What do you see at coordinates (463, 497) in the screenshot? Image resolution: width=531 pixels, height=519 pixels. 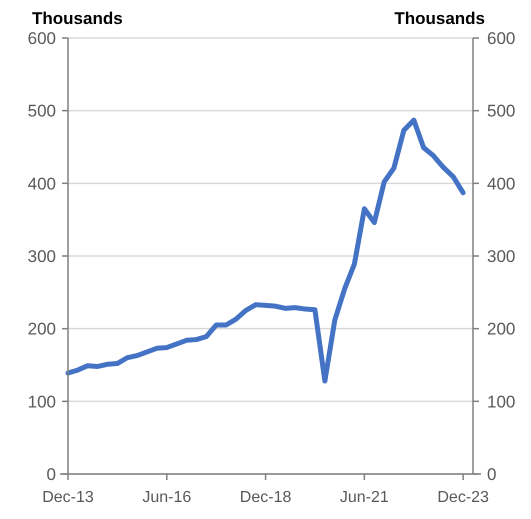 I see `x-tick-label: Dec-23` at bounding box center [463, 497].